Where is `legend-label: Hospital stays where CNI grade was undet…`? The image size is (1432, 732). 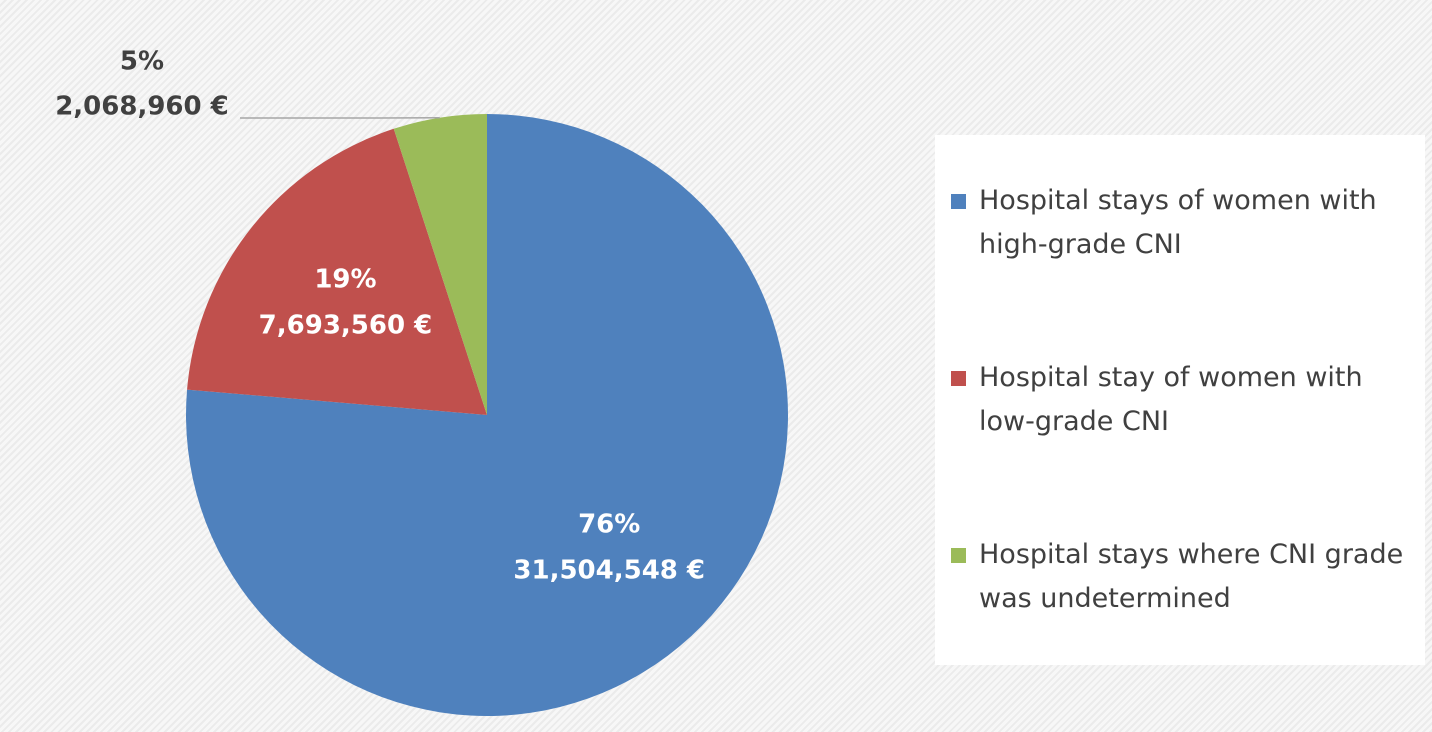 legend-label: Hospital stays where CNI grade was undet… is located at coordinates (1191, 576).